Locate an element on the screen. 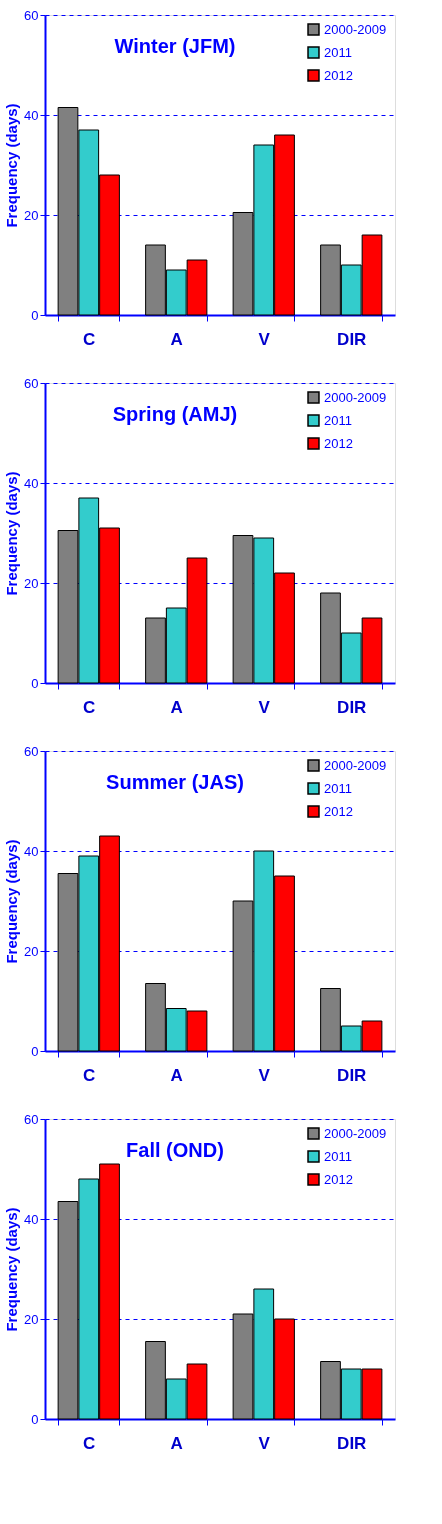  text: Winter (JFM) is located at coordinates (175, 46).